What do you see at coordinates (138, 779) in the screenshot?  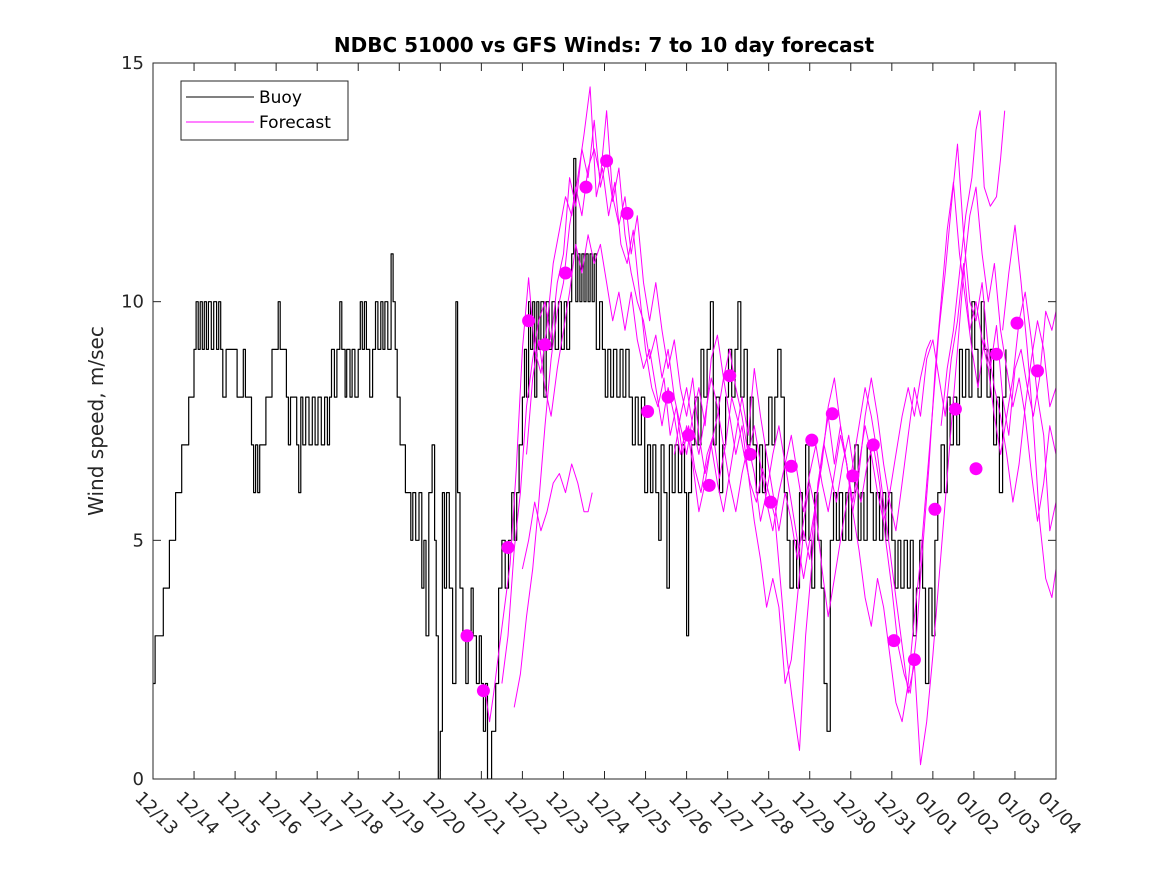 I see `y-tick-label: 0` at bounding box center [138, 779].